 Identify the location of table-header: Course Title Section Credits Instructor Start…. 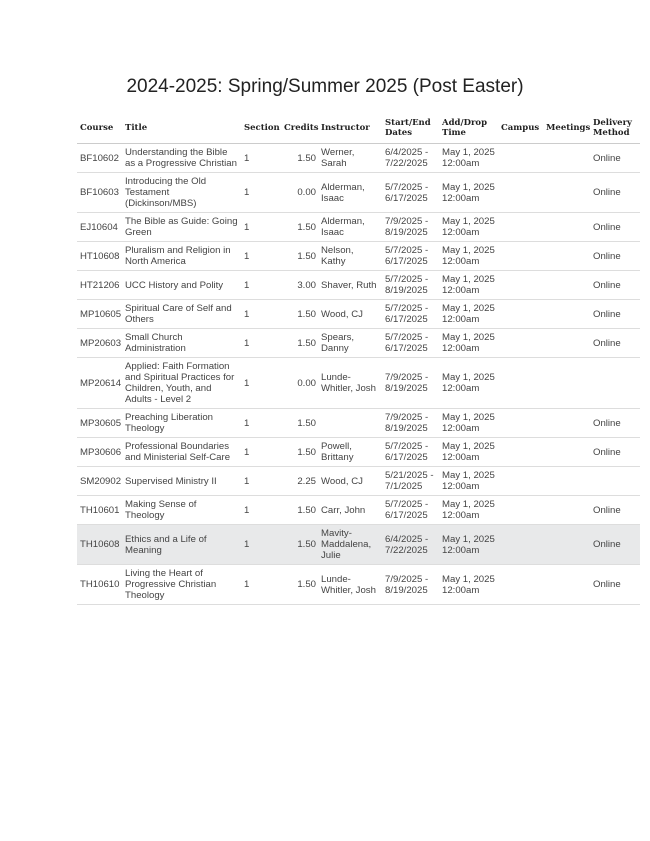
(358, 128).